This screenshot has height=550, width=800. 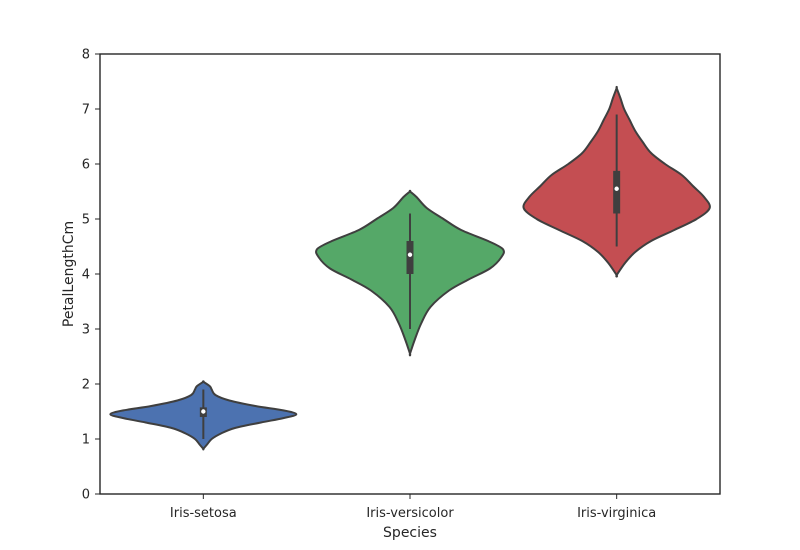 What do you see at coordinates (86, 385) in the screenshot?
I see `y-tick-label: 2` at bounding box center [86, 385].